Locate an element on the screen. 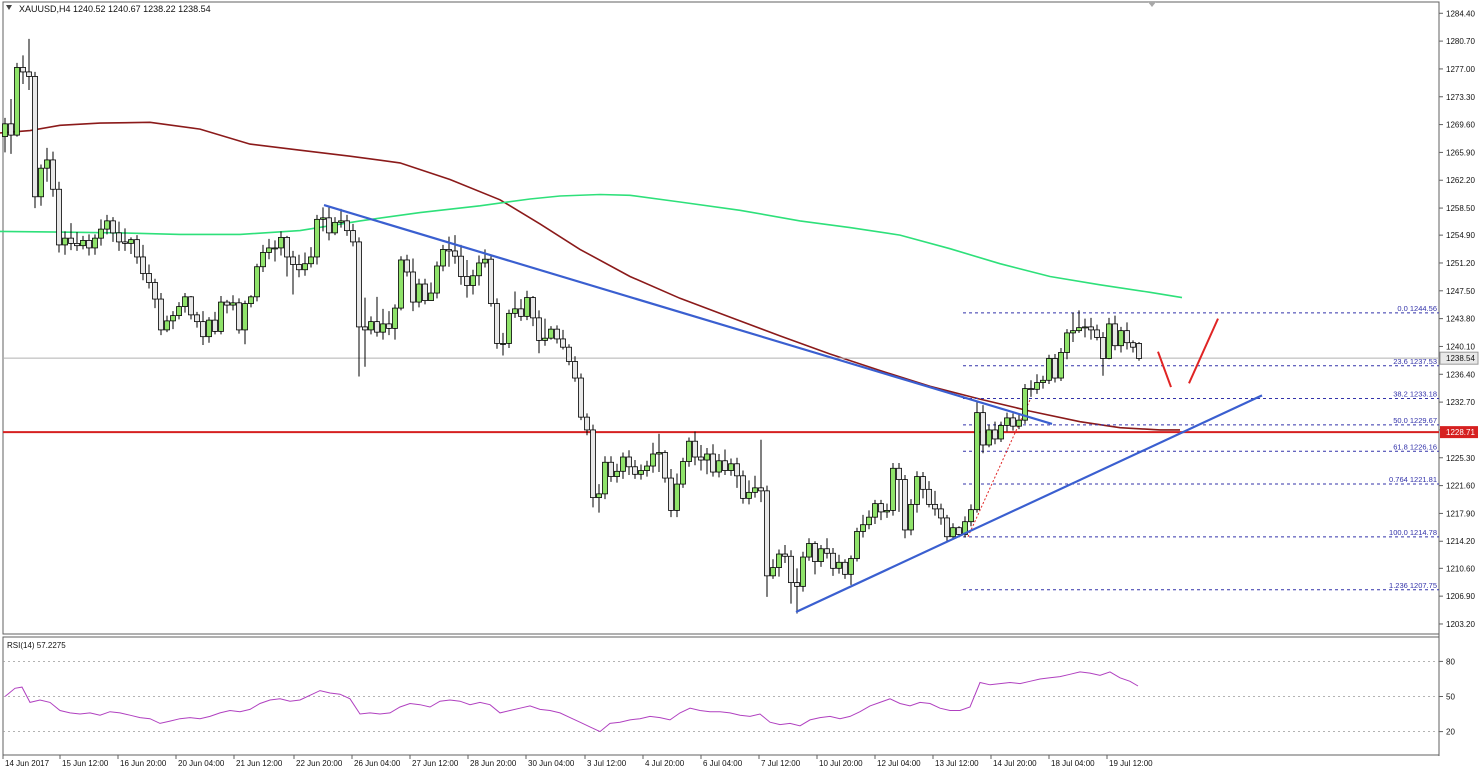 This screenshot has height=777, width=1480. price-tick-label: 1254.90 is located at coordinates (1460, 235).